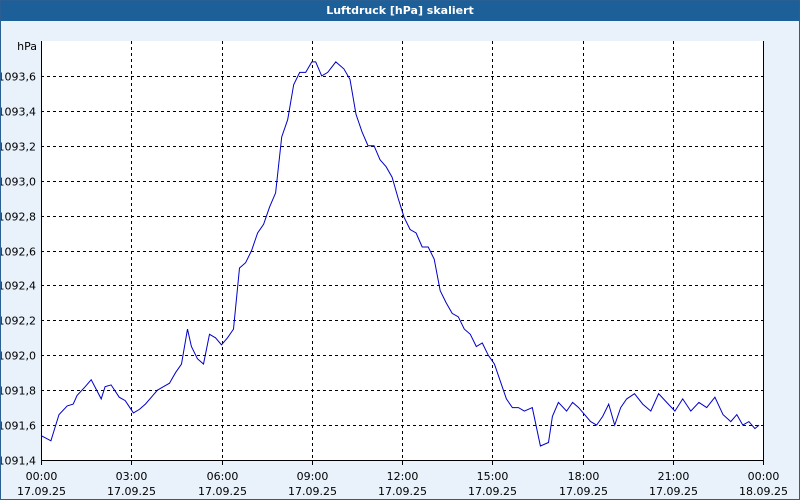 This screenshot has width=800, height=500. Describe the element at coordinates (313, 476) in the screenshot. I see `x-tick-time-label: 09:00` at that location.